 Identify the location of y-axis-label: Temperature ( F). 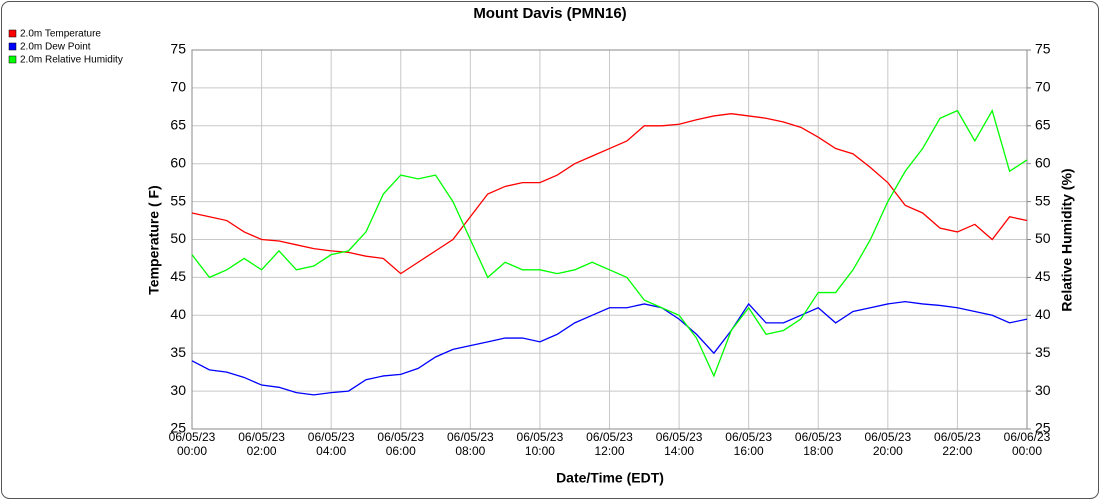
(154, 239).